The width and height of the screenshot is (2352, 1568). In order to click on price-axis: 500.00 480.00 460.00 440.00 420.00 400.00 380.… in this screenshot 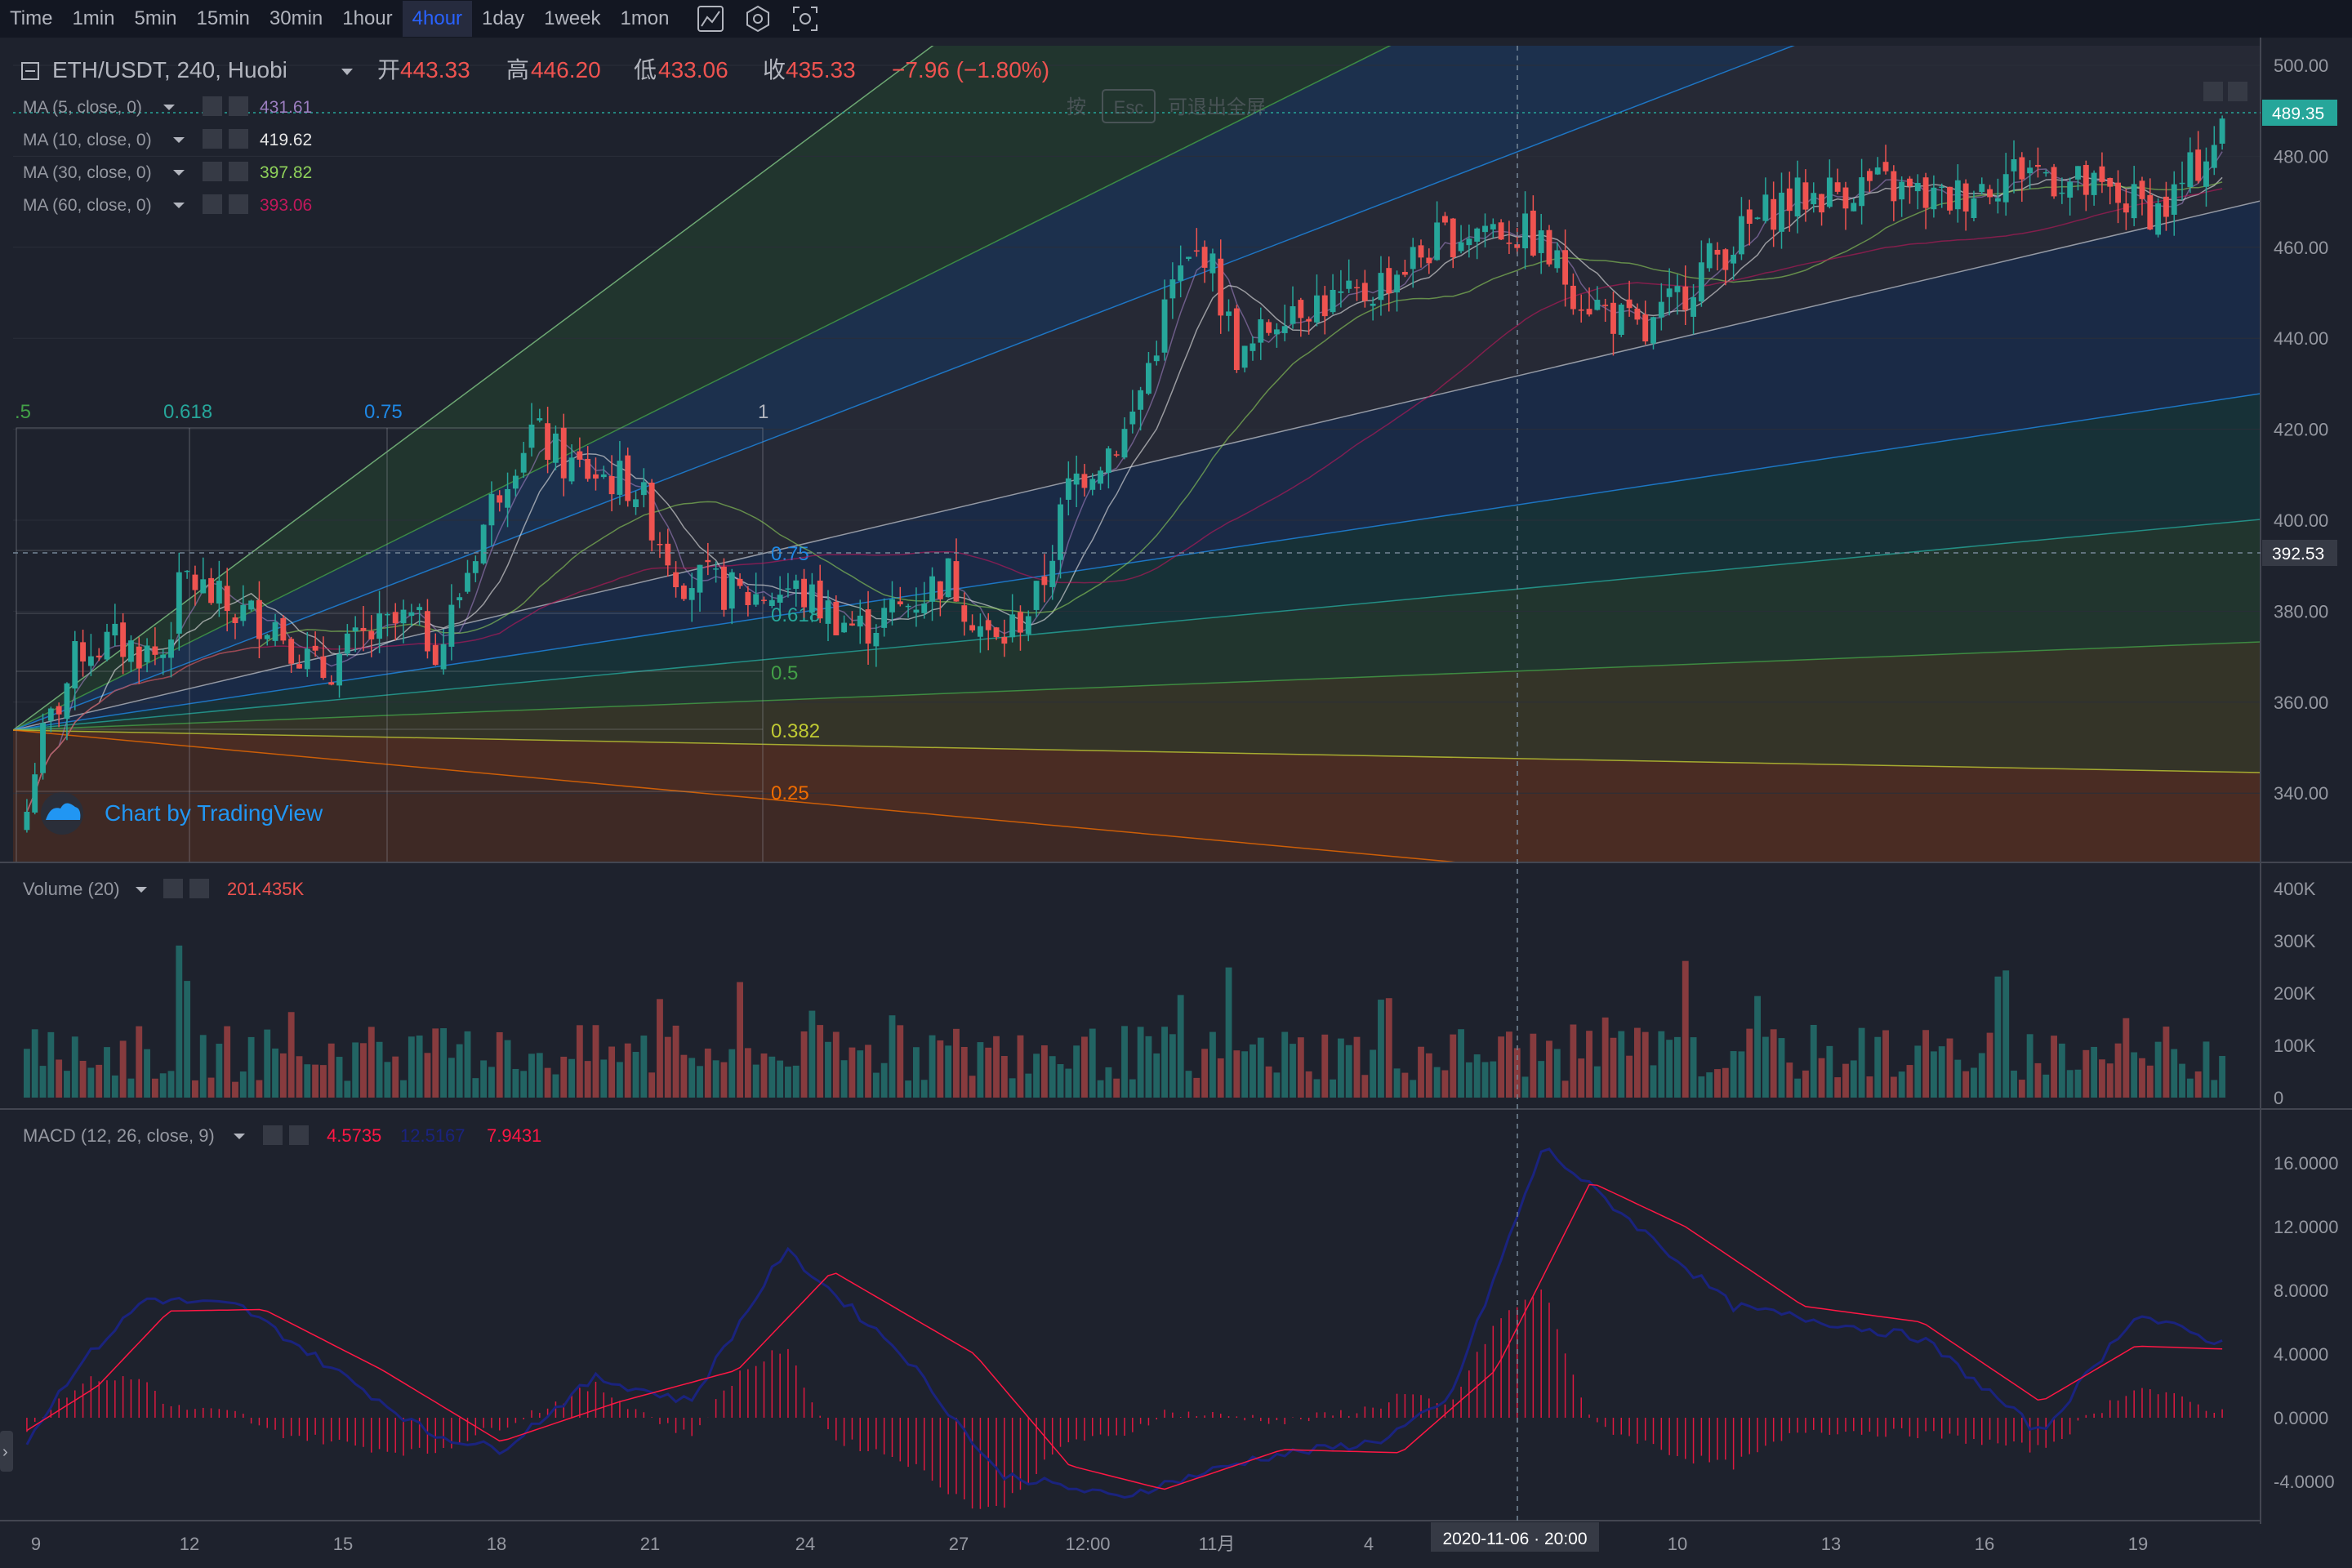, I will do `click(2299, 430)`.